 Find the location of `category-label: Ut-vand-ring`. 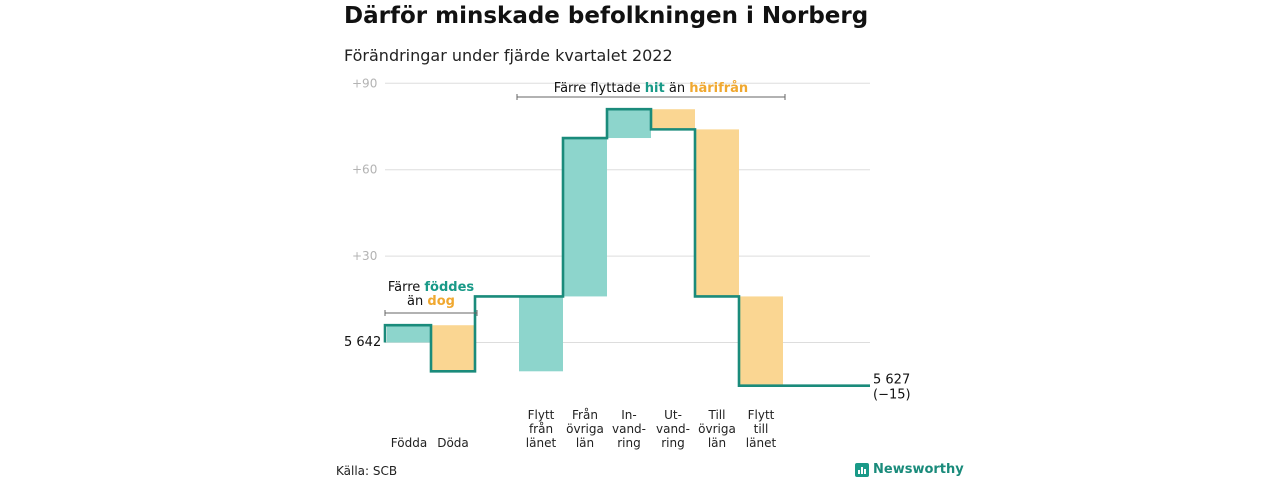

category-label: Ut-vand-ring is located at coordinates (673, 429).